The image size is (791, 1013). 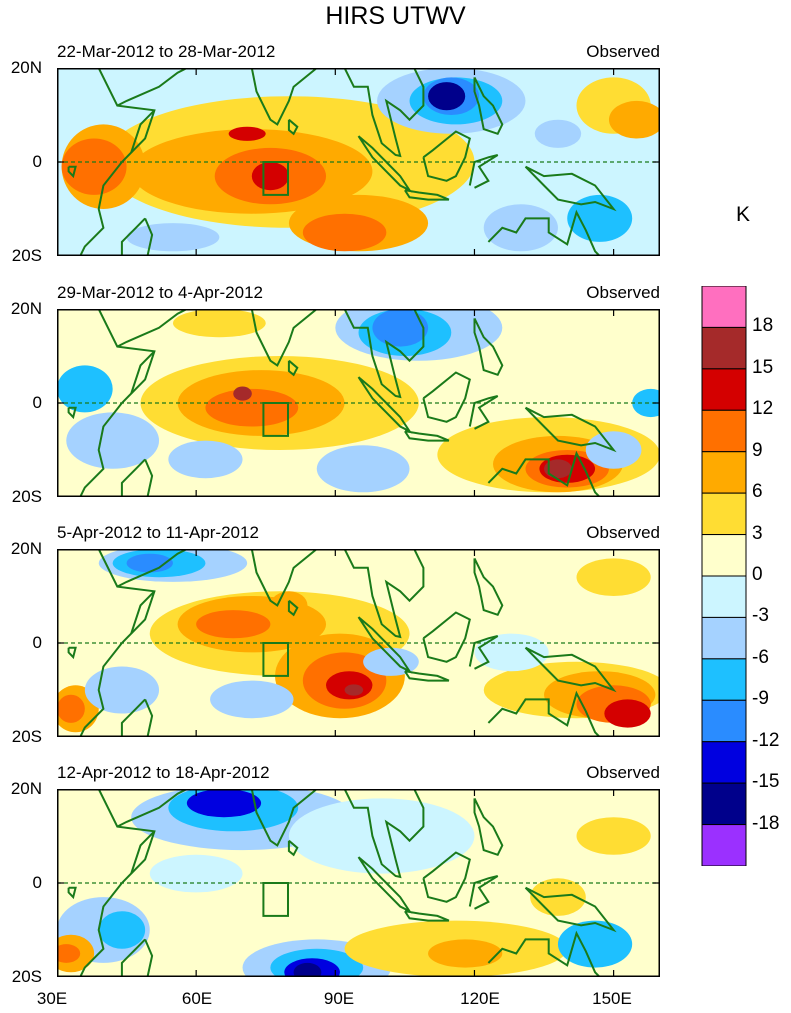 I want to click on panel-4-lat-label: 20S, so click(x=26, y=976).